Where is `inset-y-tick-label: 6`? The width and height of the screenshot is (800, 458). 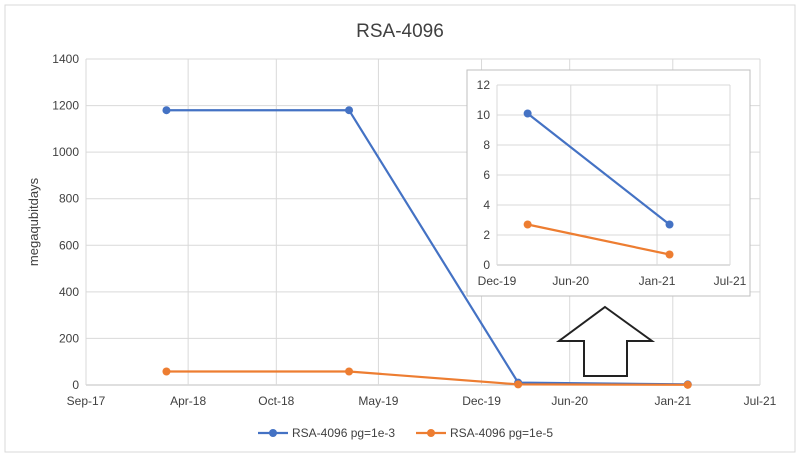
inset-y-tick-label: 6 is located at coordinates (486, 175).